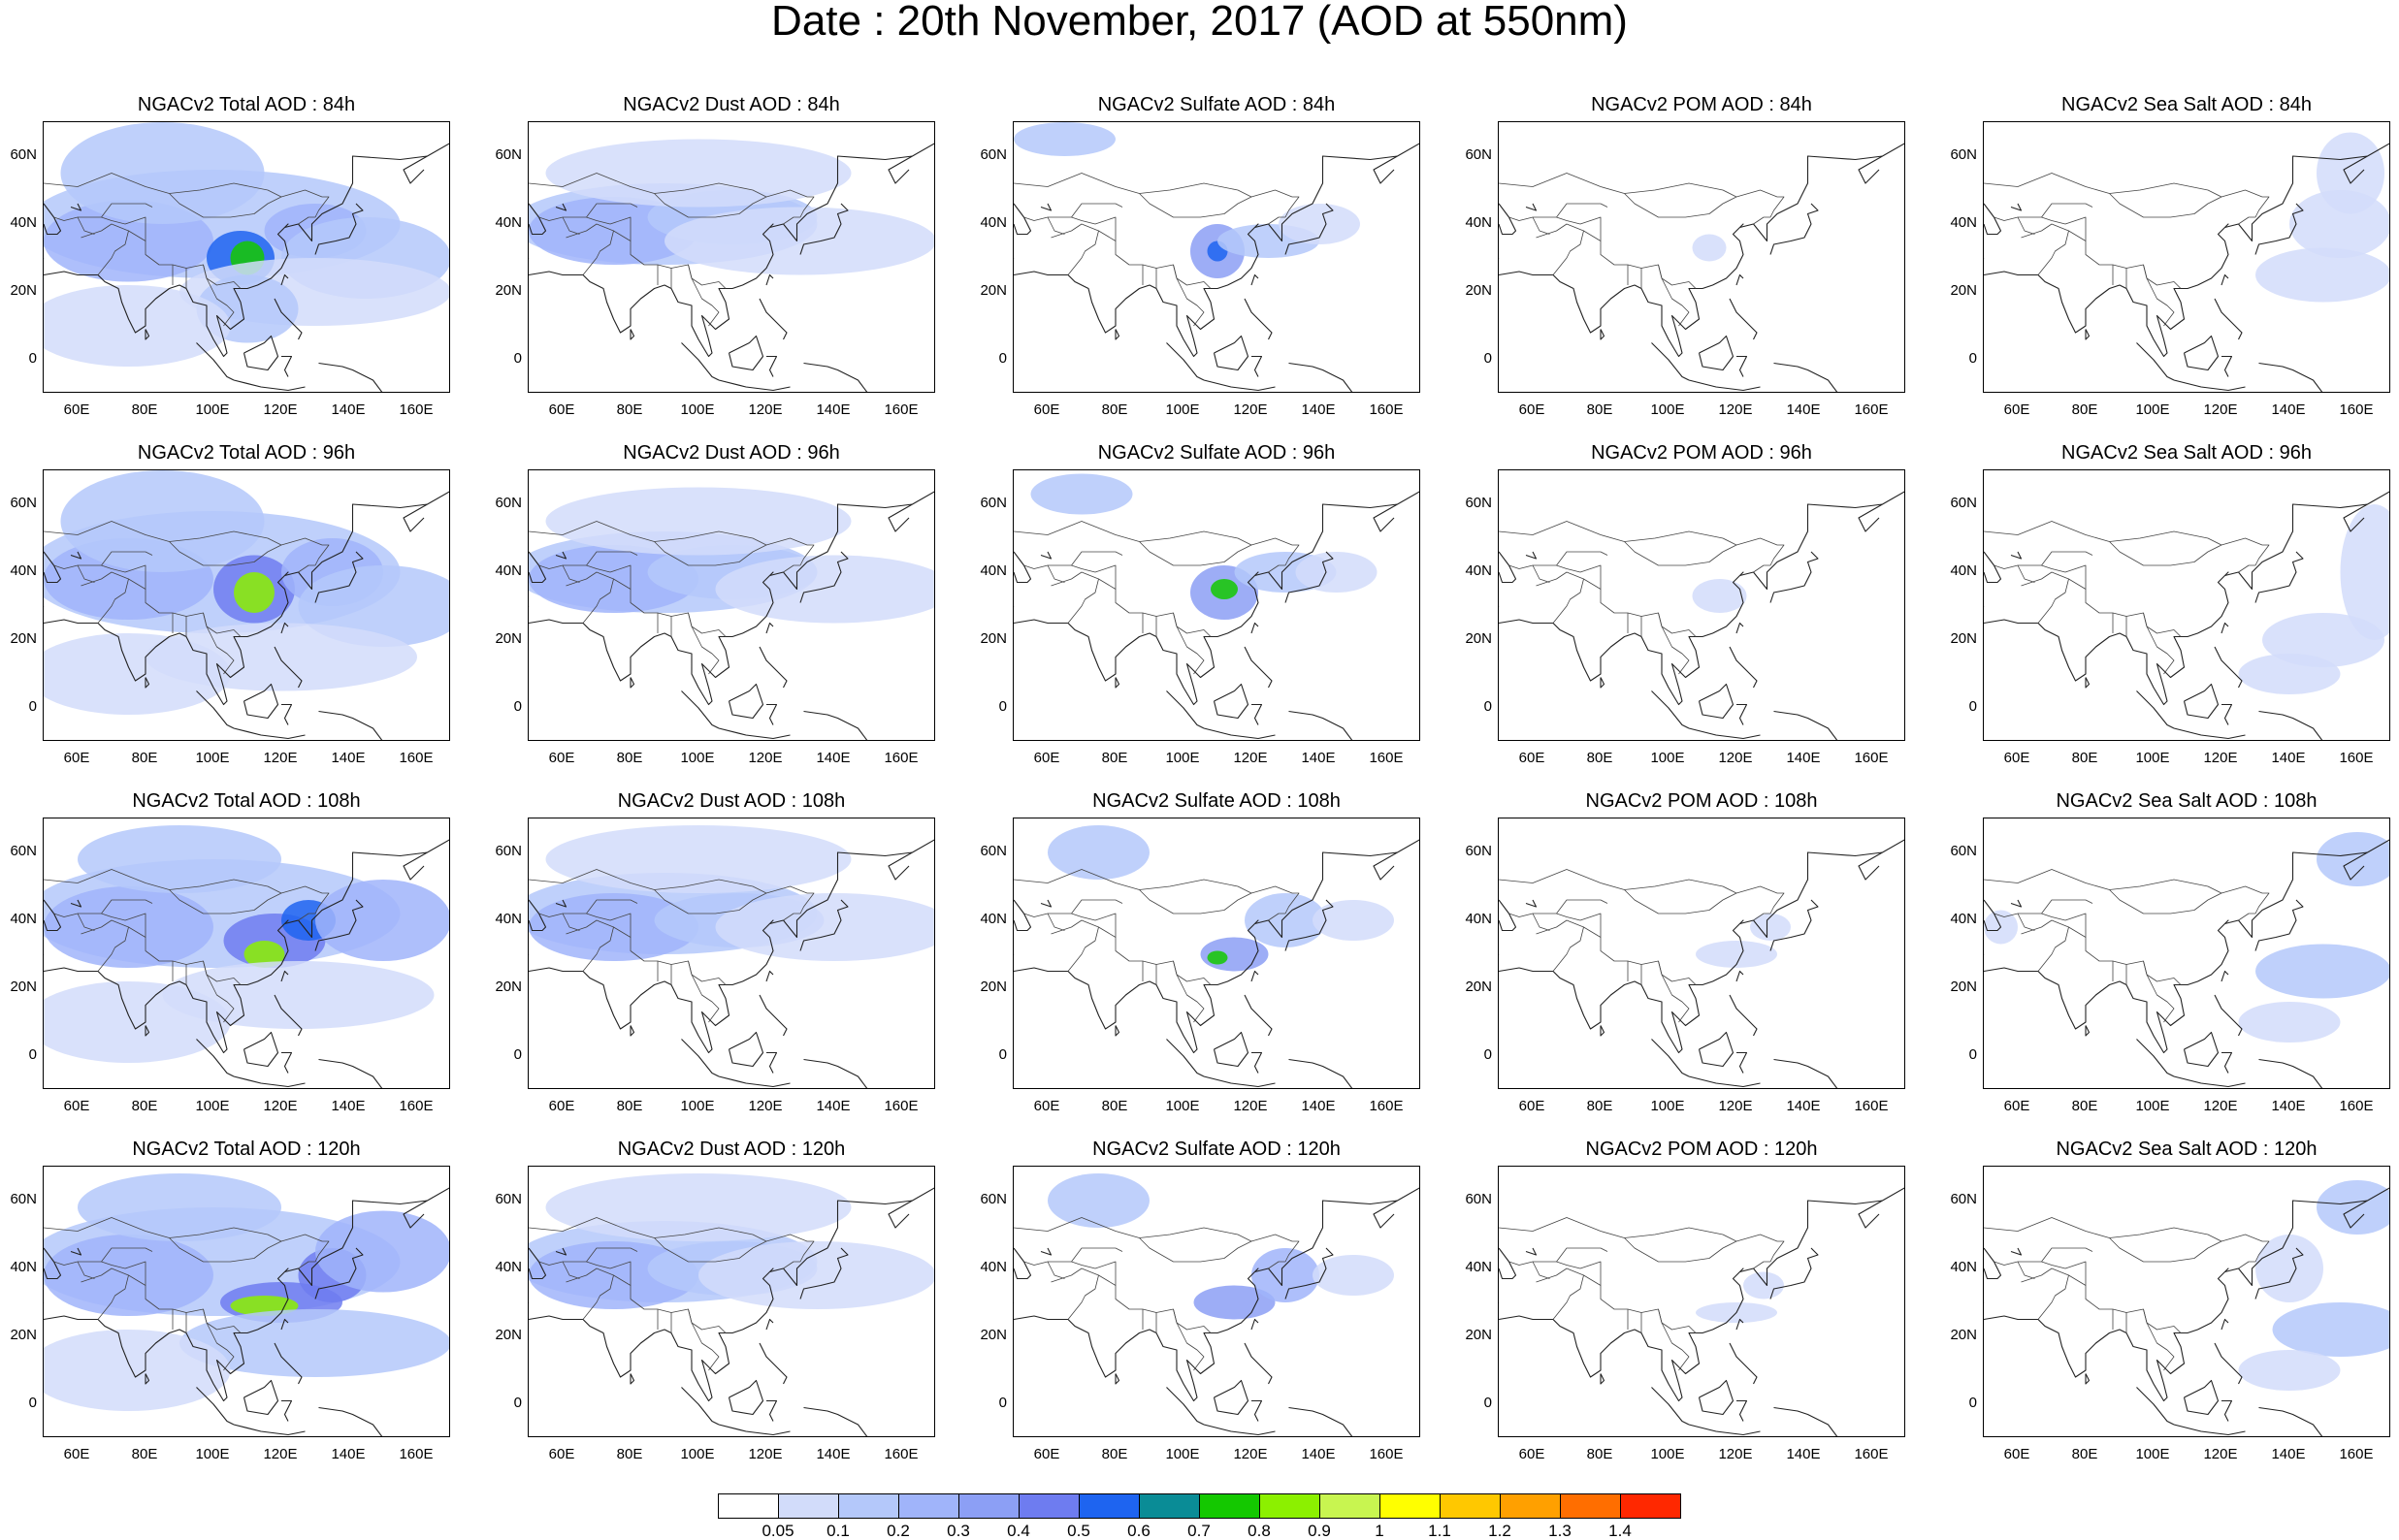 The width and height of the screenshot is (2399, 1540). What do you see at coordinates (1701, 801) in the screenshot?
I see `panel-title: NGACv2 POM AOD : 108h` at bounding box center [1701, 801].